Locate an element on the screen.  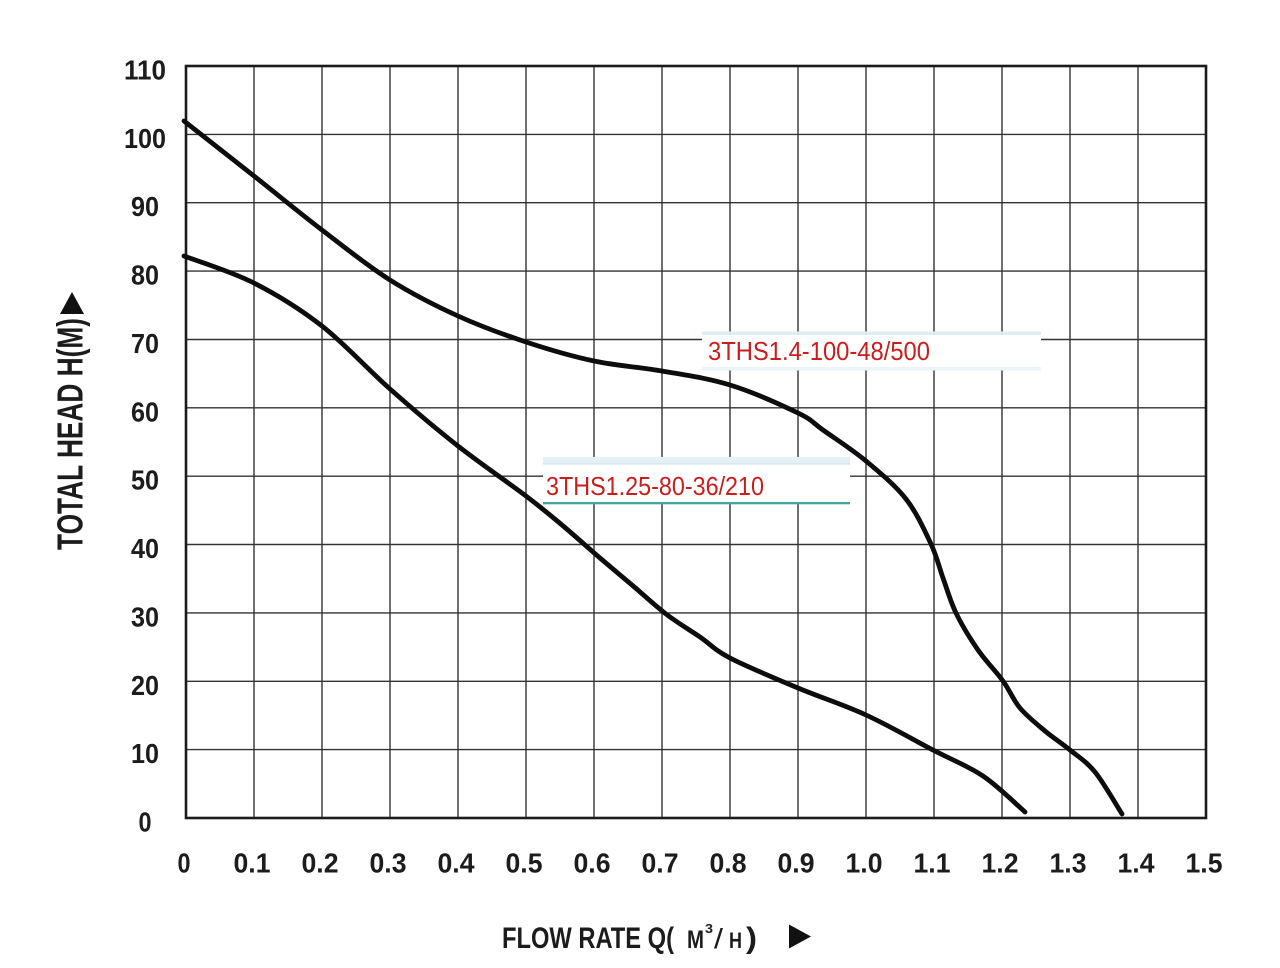
svg-text: 0.8 is located at coordinates (728, 863).